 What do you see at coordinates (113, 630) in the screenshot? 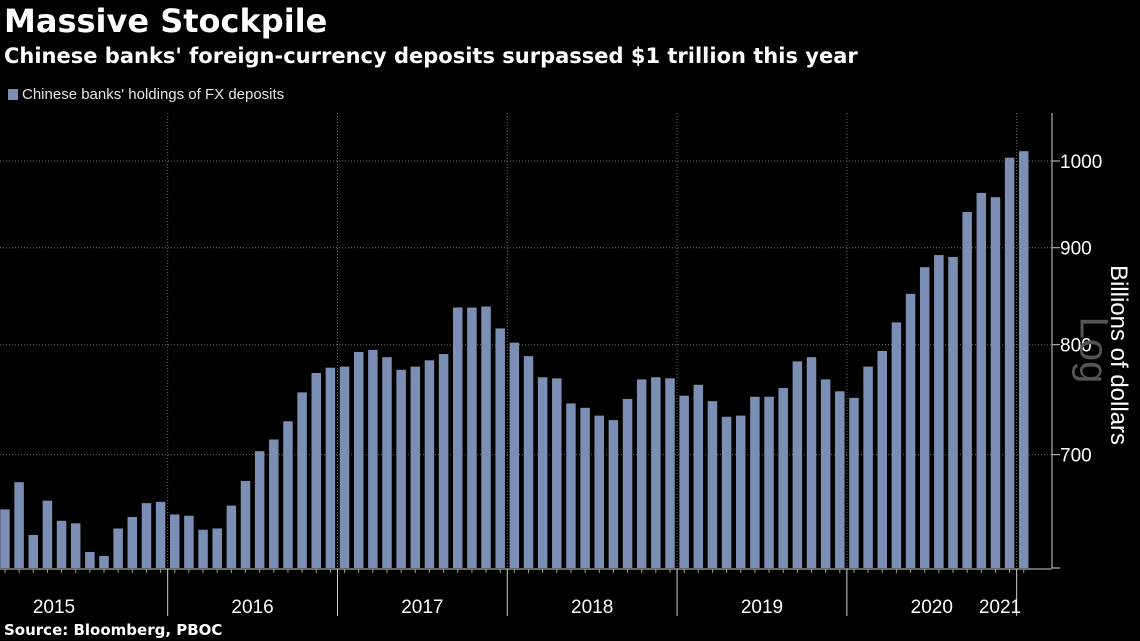
I see `source-note: Source: Bloomberg, PBOC` at bounding box center [113, 630].